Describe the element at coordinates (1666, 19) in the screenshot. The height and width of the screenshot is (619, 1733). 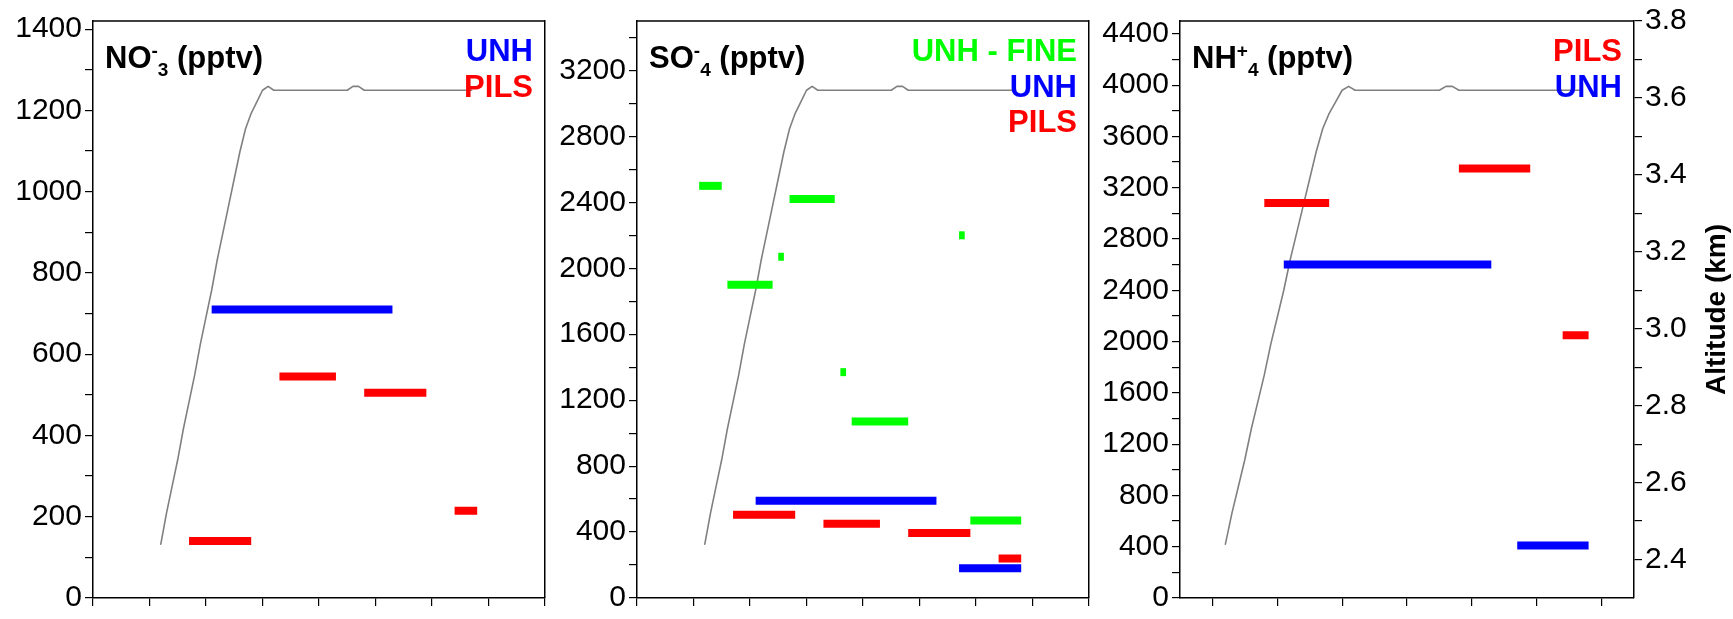
I see `y2-tick-label: 3.8` at that location.